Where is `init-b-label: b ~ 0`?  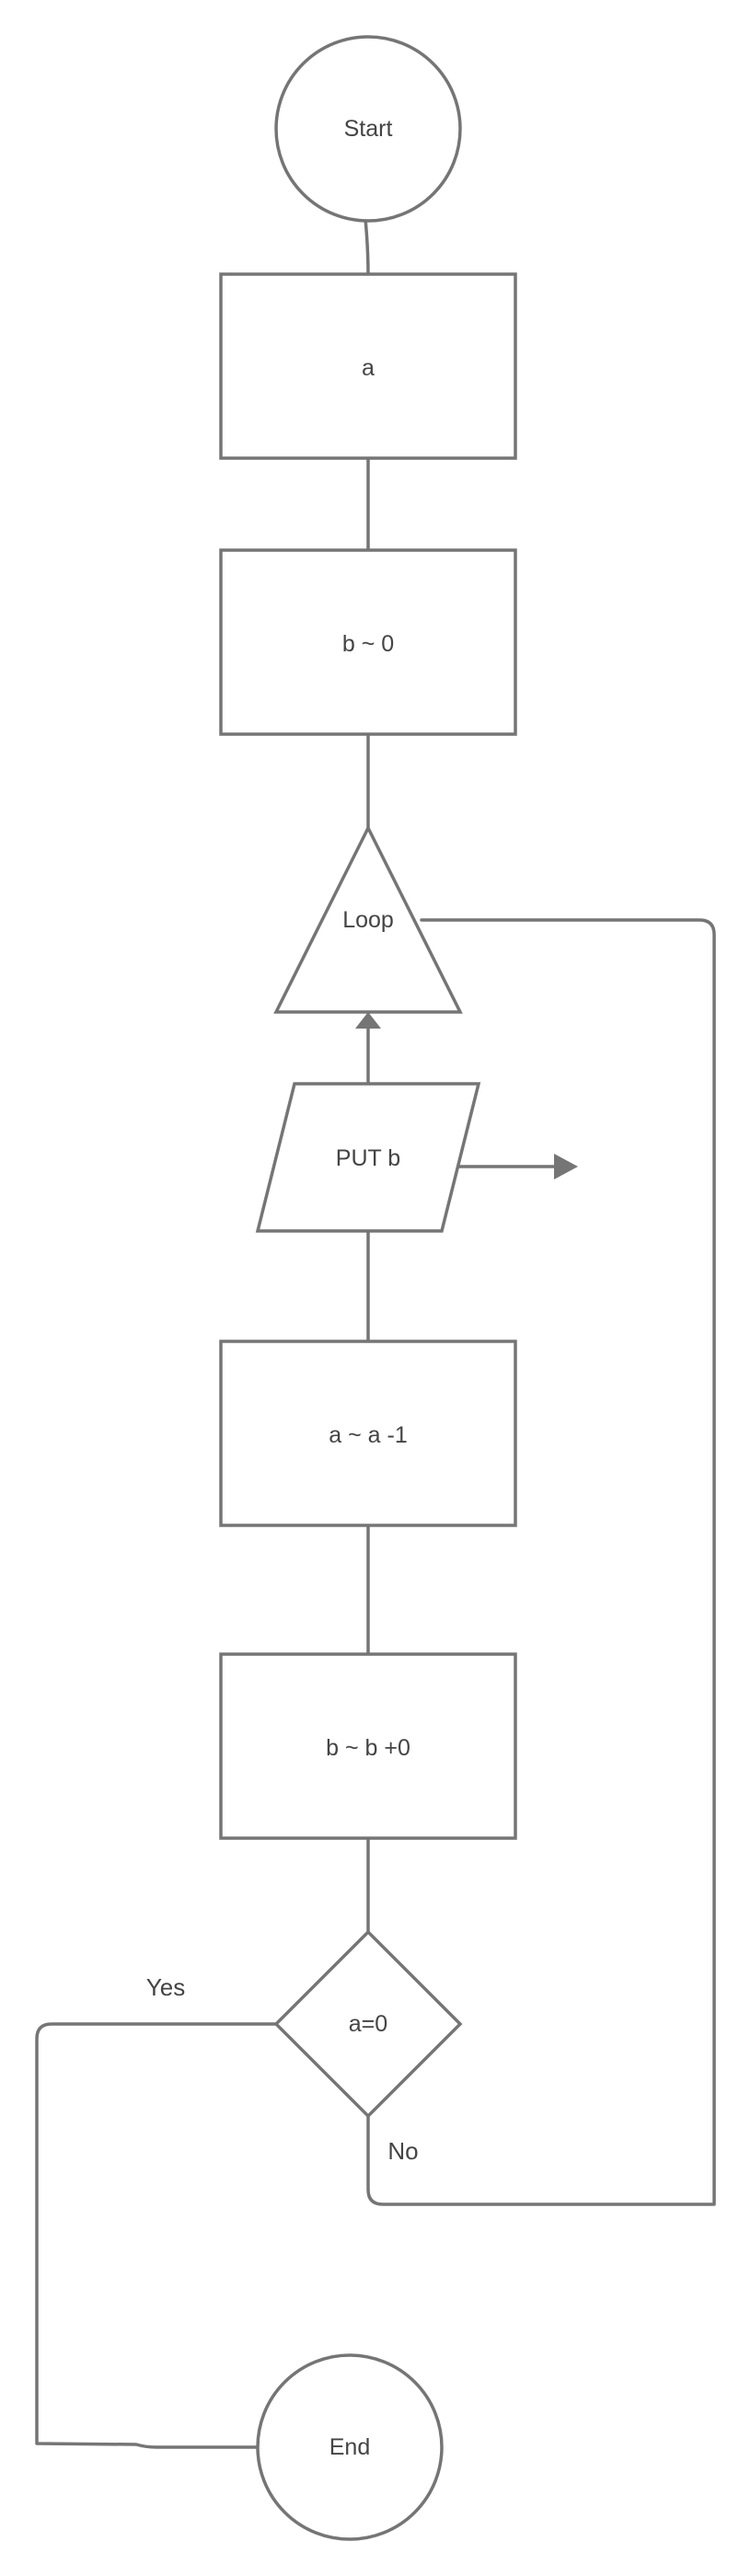
init-b-label: b ~ 0 is located at coordinates (368, 644).